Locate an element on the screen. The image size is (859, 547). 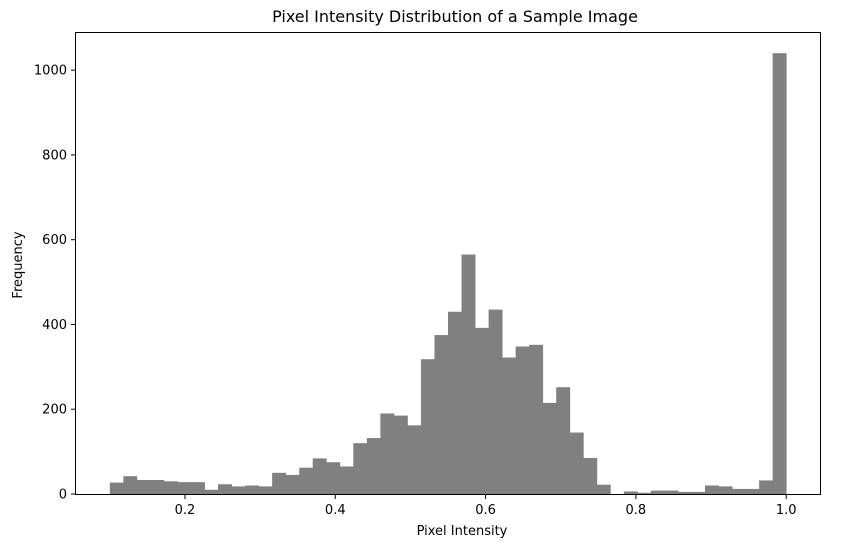
y-tick-label: 200 is located at coordinates (54, 410).